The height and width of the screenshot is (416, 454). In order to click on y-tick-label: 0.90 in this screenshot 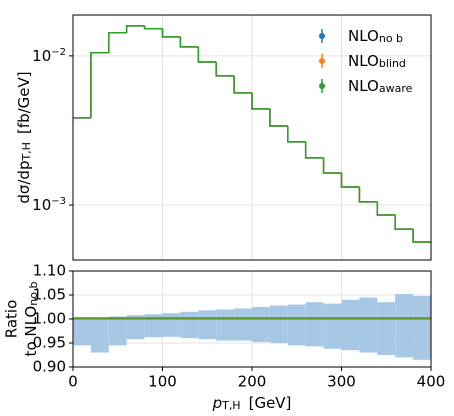, I will do `click(49, 367)`.